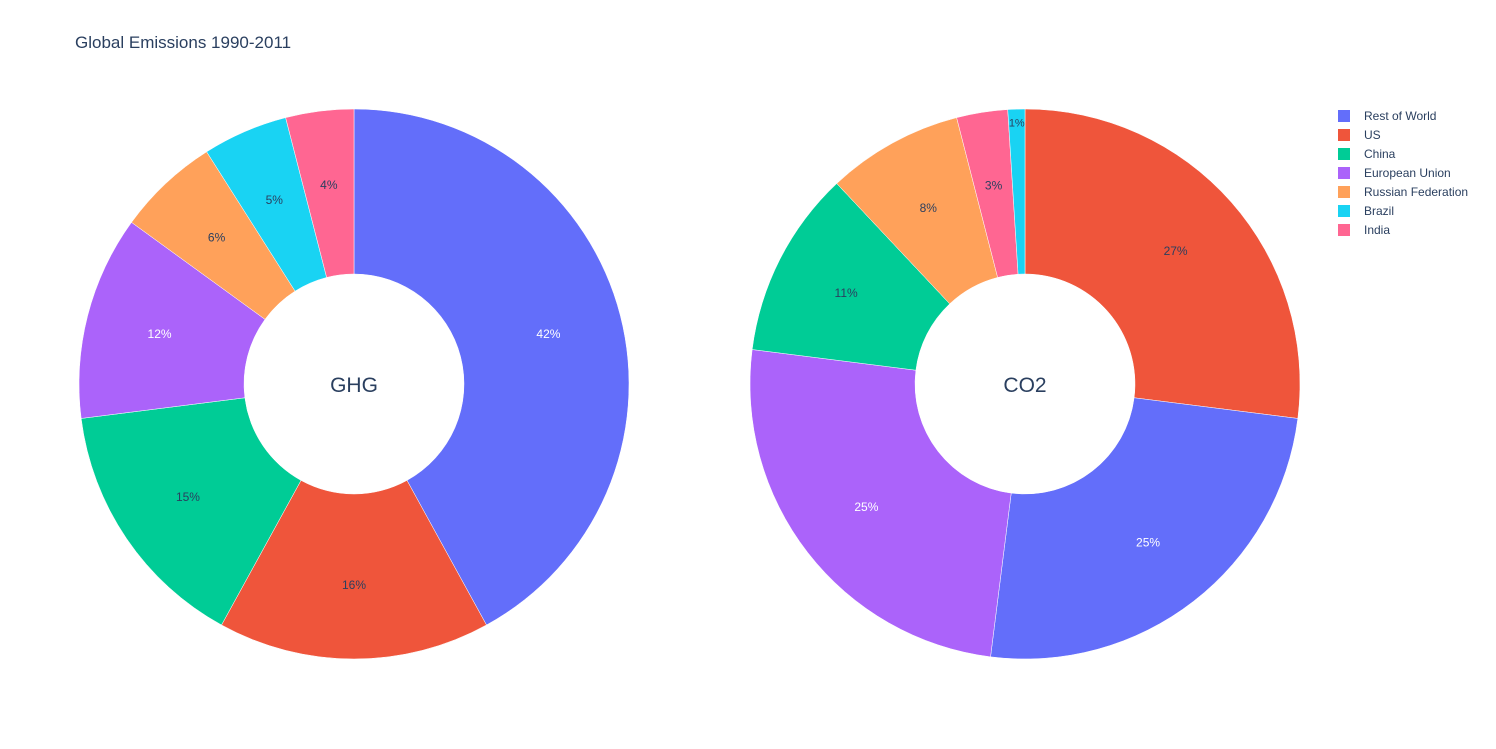 Image resolution: width=1496 pixels, height=749 pixels. Describe the element at coordinates (1016, 191) in the screenshot. I see `slice-brazil` at that location.